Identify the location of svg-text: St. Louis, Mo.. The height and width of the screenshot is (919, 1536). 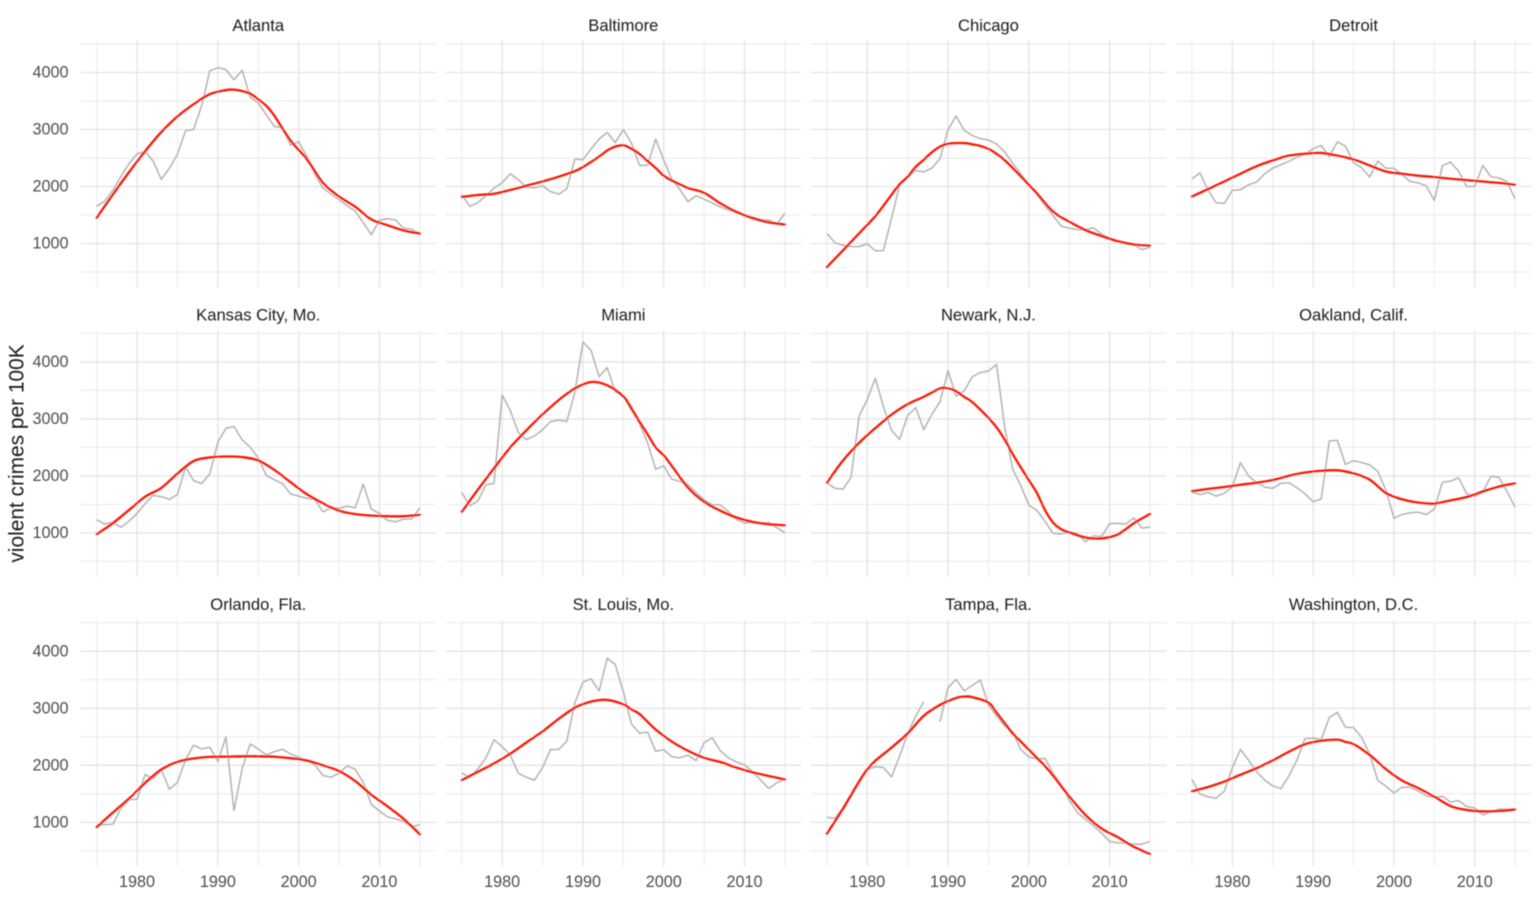
(623, 604).